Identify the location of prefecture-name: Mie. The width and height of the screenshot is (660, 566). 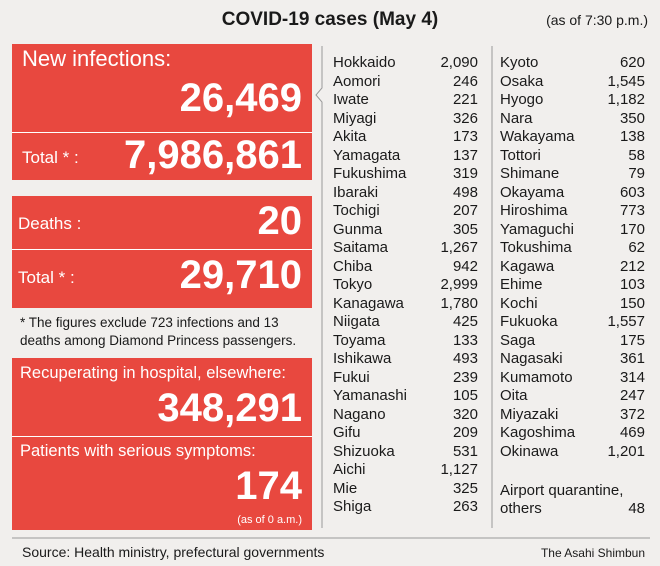
(345, 488).